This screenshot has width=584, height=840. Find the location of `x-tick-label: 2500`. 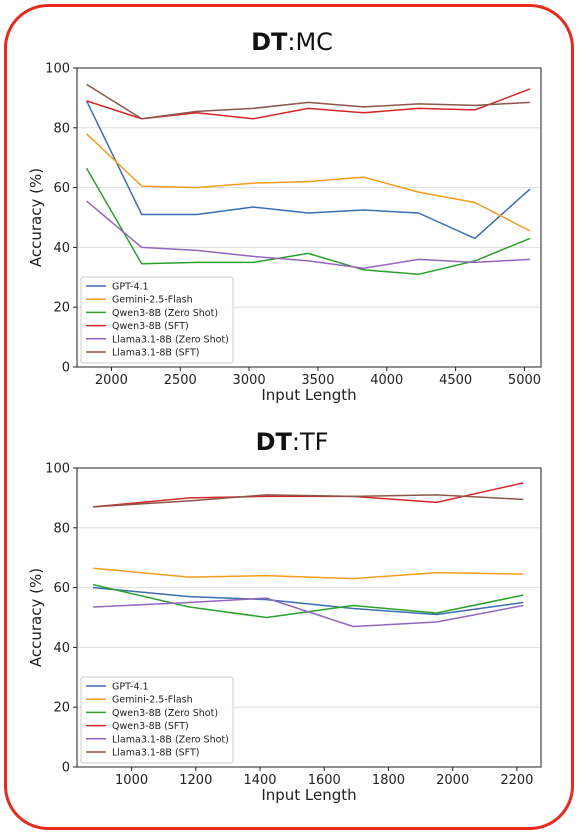

x-tick-label: 2500 is located at coordinates (180, 380).